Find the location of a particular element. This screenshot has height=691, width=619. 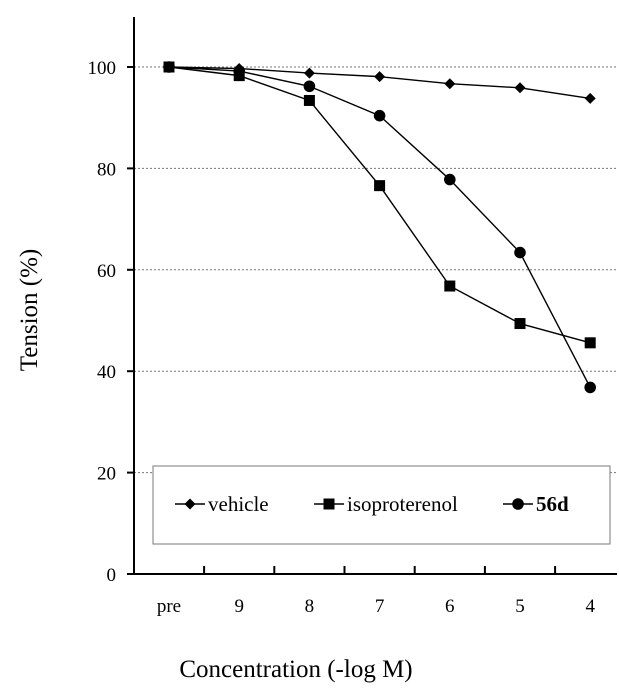

legend-label-isoproterenol: isoproterenol is located at coordinates (402, 504).